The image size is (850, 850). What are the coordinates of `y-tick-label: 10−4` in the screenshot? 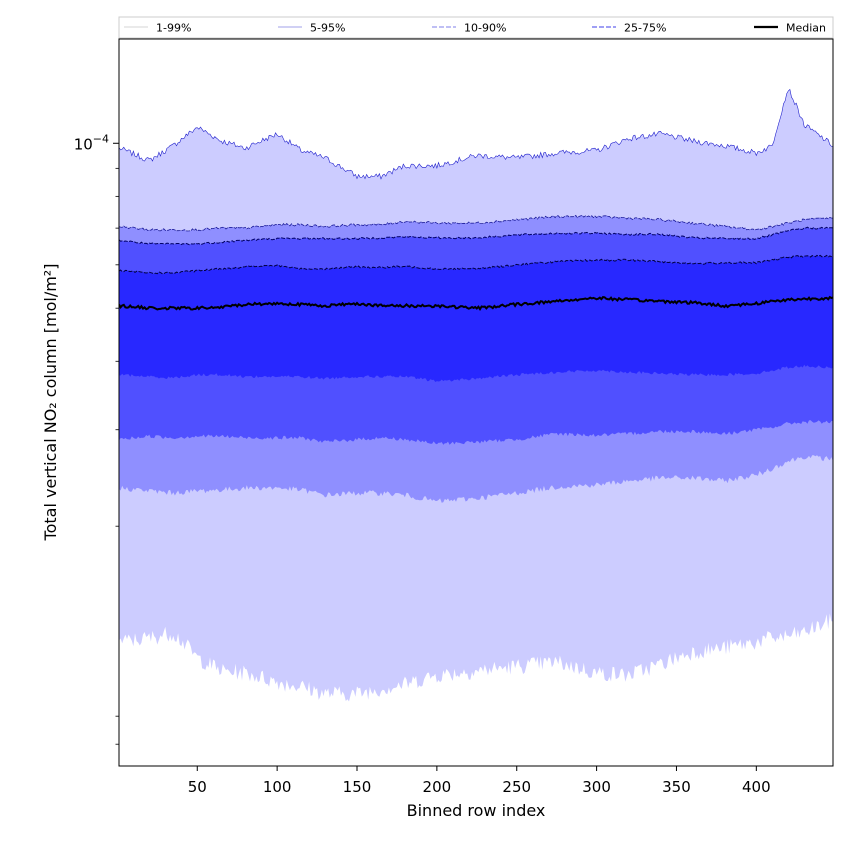 It's located at (91, 142).